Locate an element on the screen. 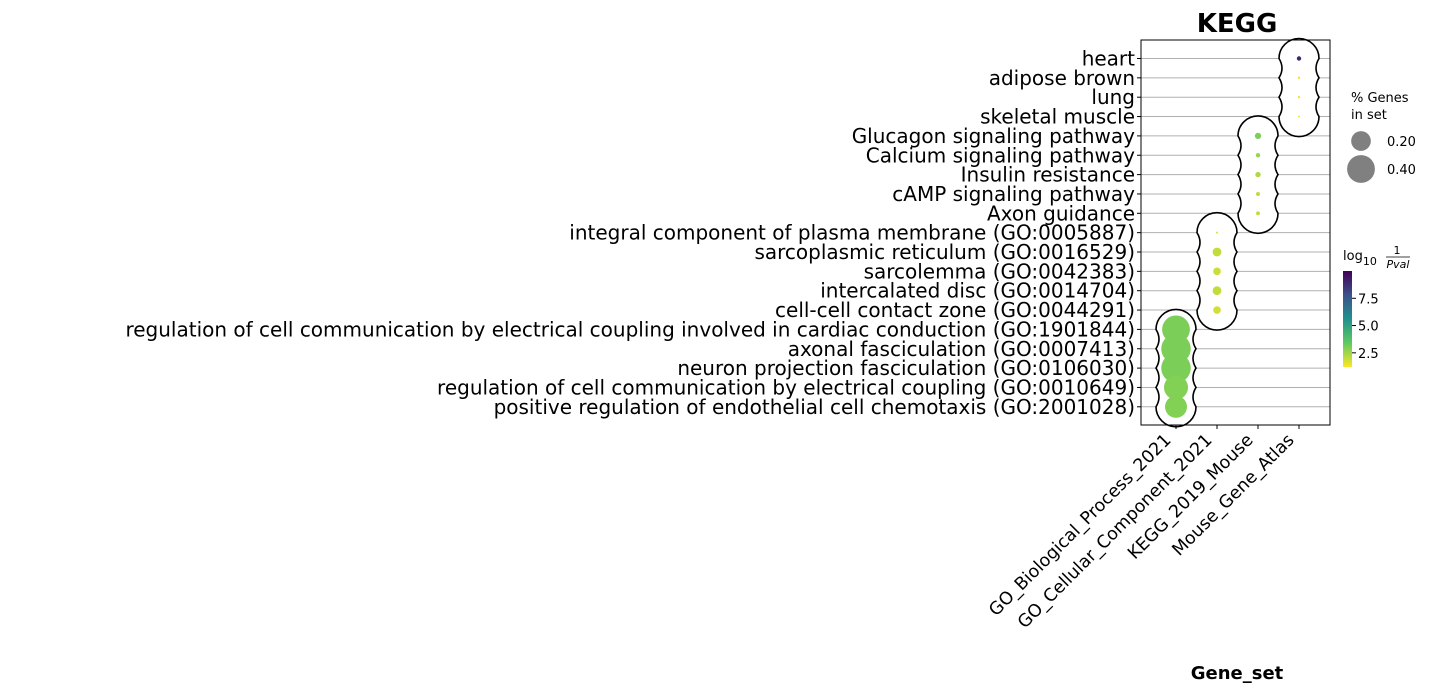 Image resolution: width=1432 pixels, height=693 pixels. y-tick-label: Calcium signaling pathway is located at coordinates (1000, 155).